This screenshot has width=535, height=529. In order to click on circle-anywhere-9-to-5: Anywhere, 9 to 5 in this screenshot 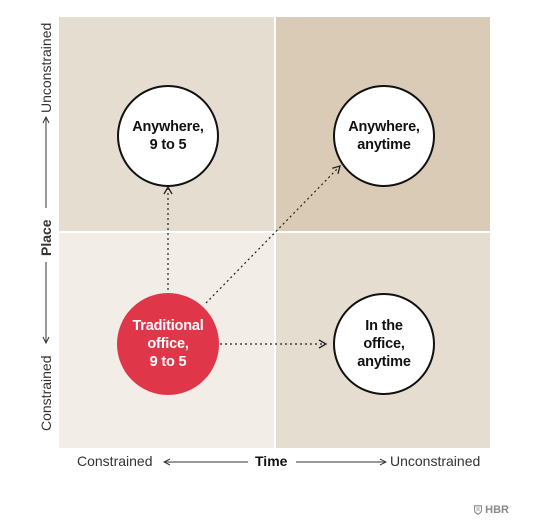, I will do `click(168, 136)`.